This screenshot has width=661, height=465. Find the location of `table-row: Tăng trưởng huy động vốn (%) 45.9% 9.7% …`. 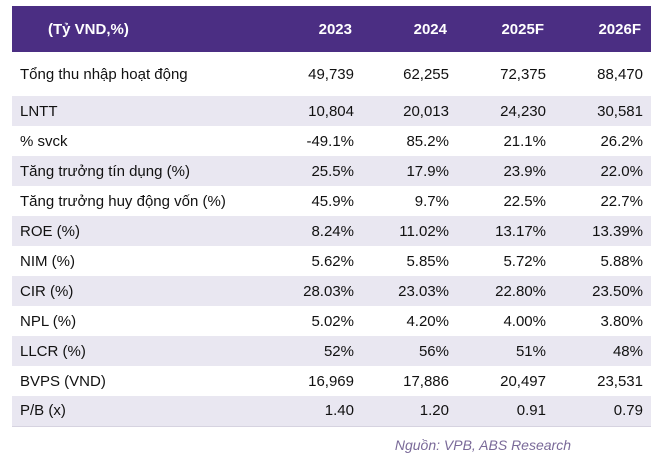

table-row: Tăng trưởng huy động vốn (%) 45.9% 9.7% … is located at coordinates (331, 201).